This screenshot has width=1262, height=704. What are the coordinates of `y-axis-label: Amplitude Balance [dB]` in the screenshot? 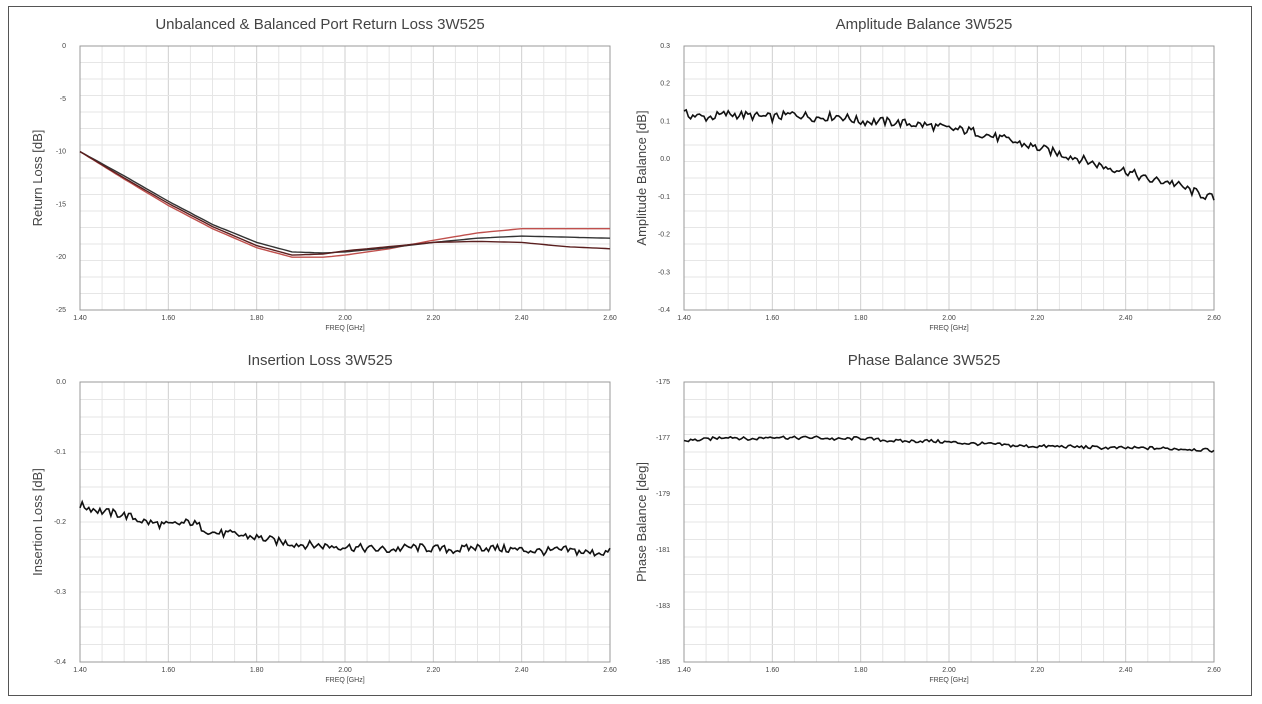 It's located at (641, 177).